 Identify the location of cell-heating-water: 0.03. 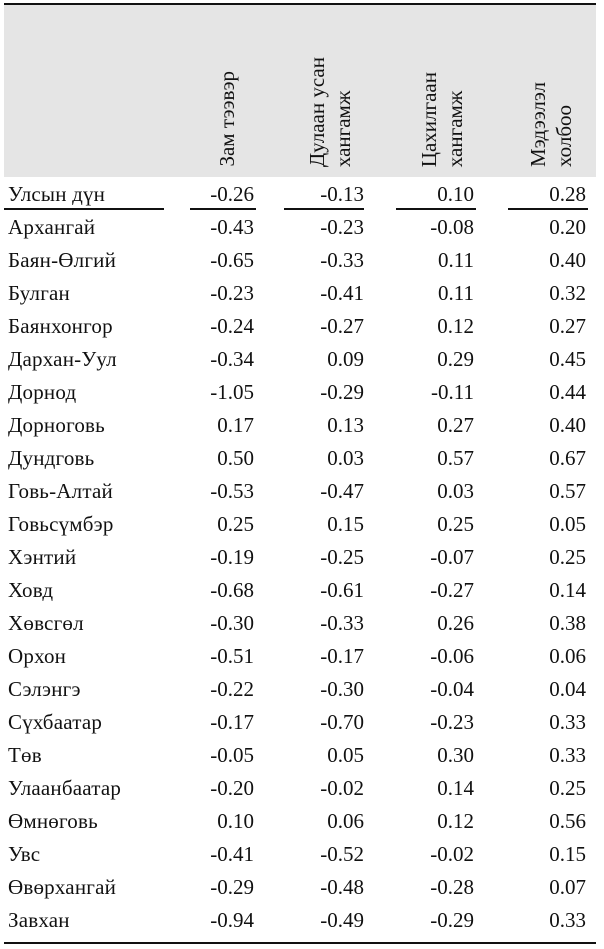
(345, 458).